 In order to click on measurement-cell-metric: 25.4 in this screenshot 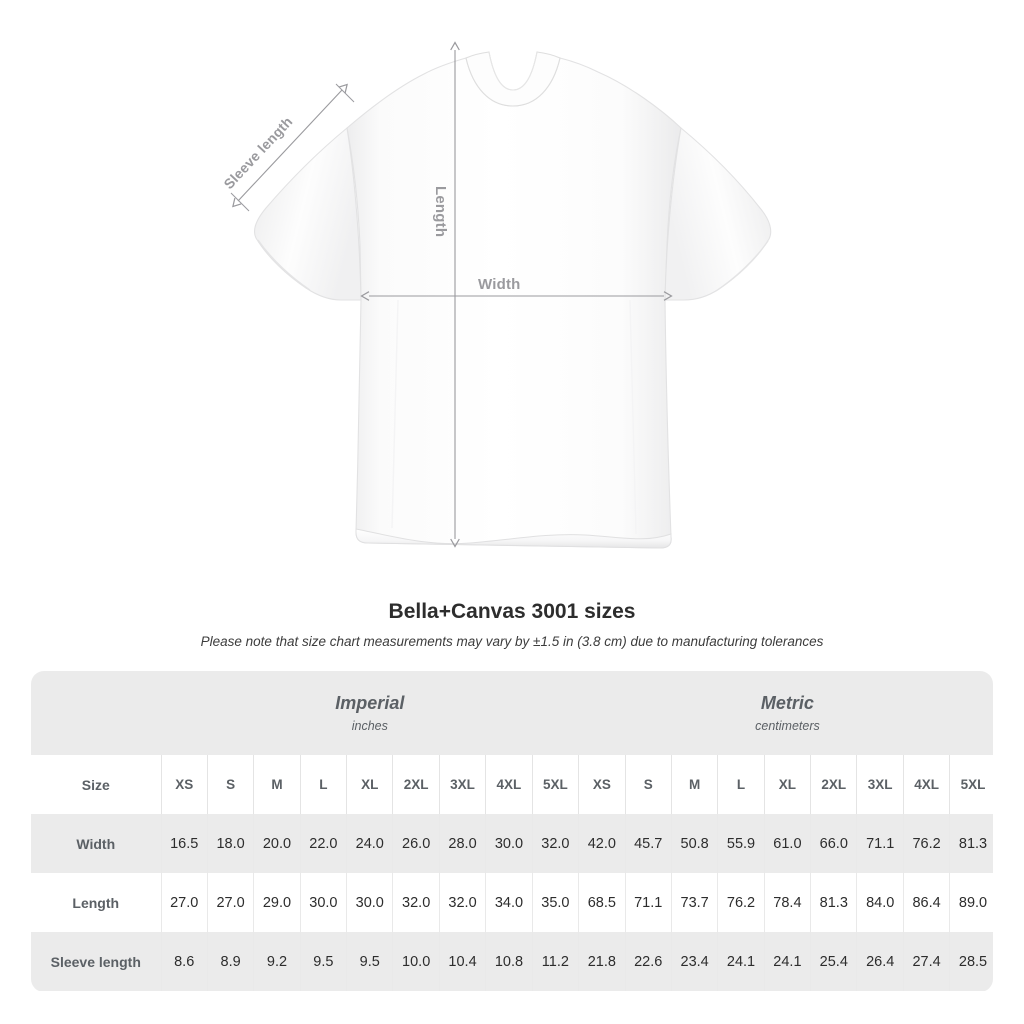, I will do `click(834, 961)`.